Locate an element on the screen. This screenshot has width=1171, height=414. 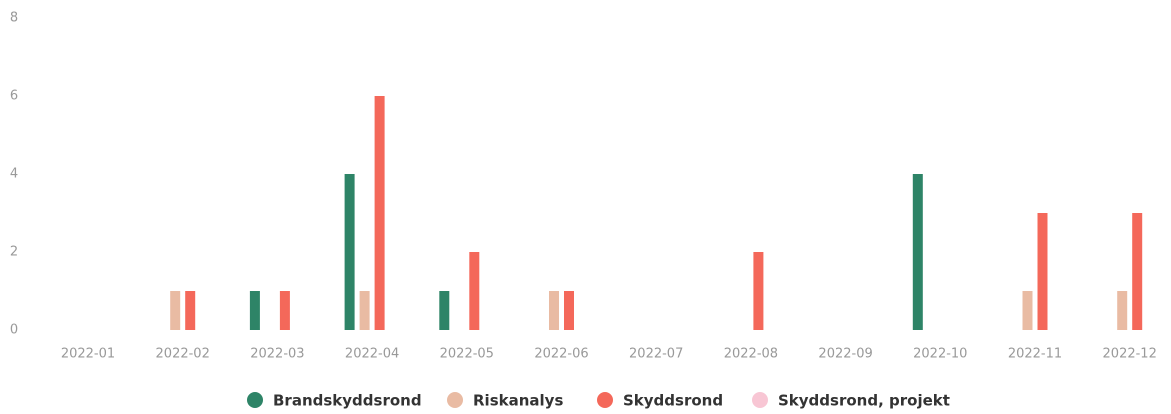
legend-label: Skyddsrond, projekt is located at coordinates (864, 401).